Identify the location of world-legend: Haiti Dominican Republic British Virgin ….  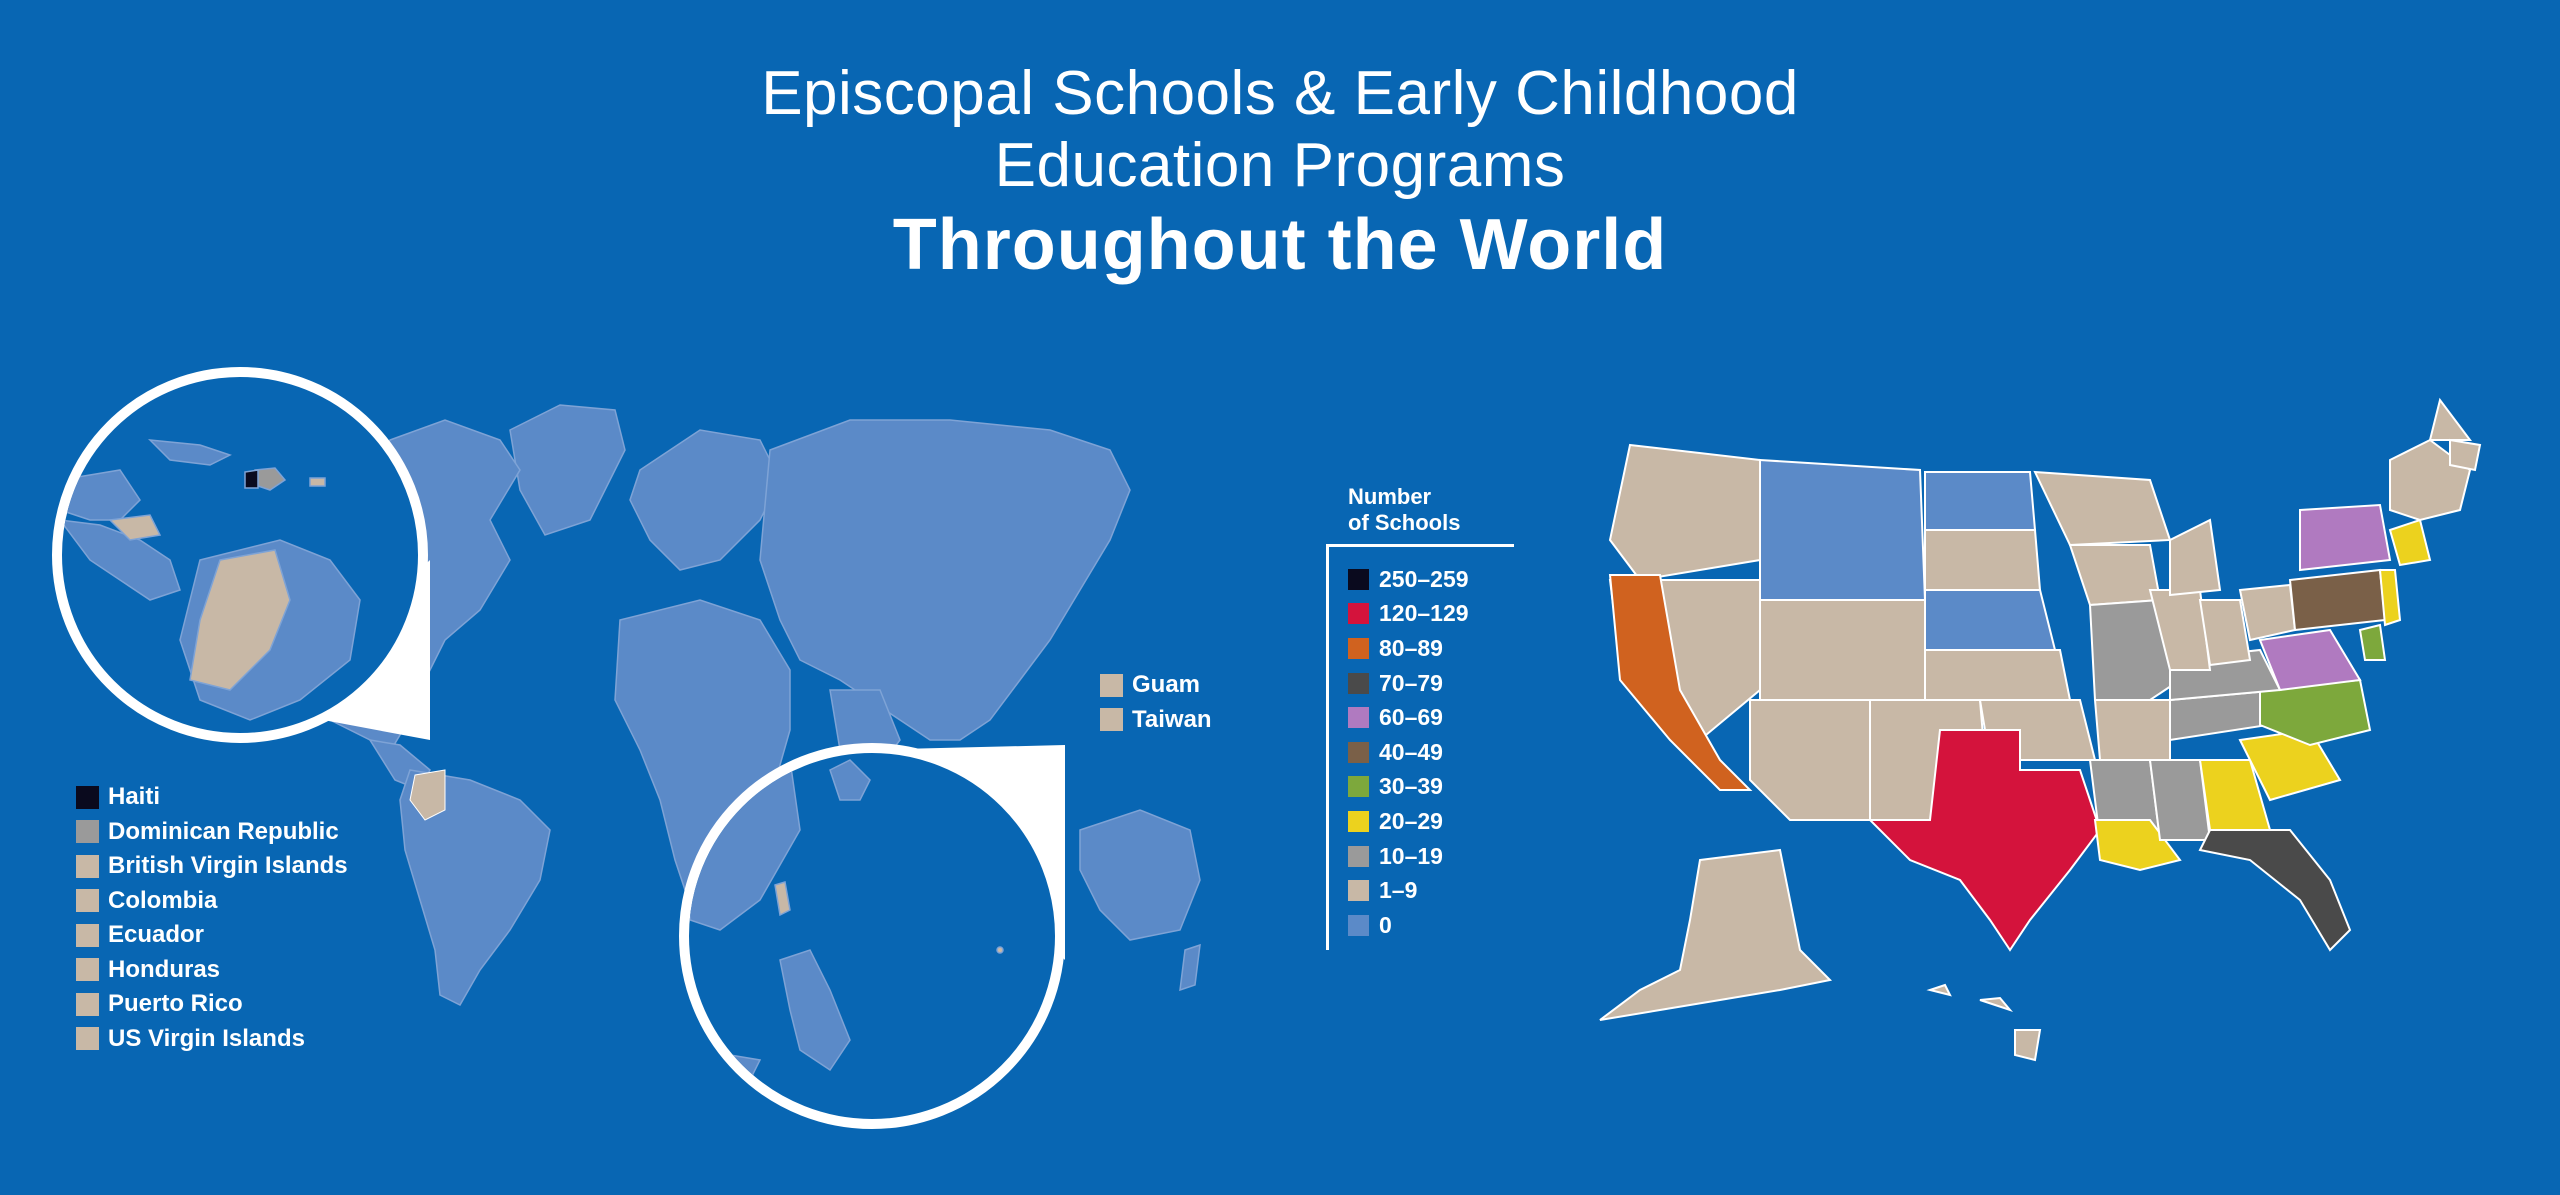
(212, 918).